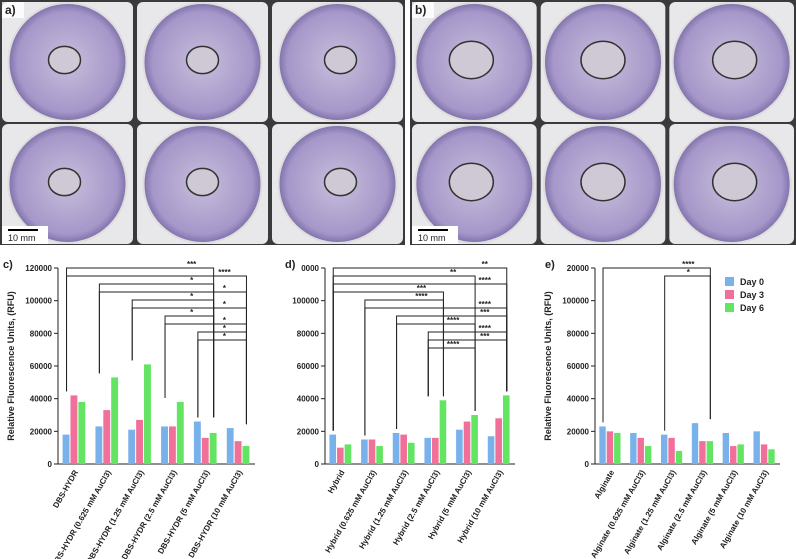  What do you see at coordinates (10, 10) in the screenshot?
I see `panel-label: a)` at bounding box center [10, 10].